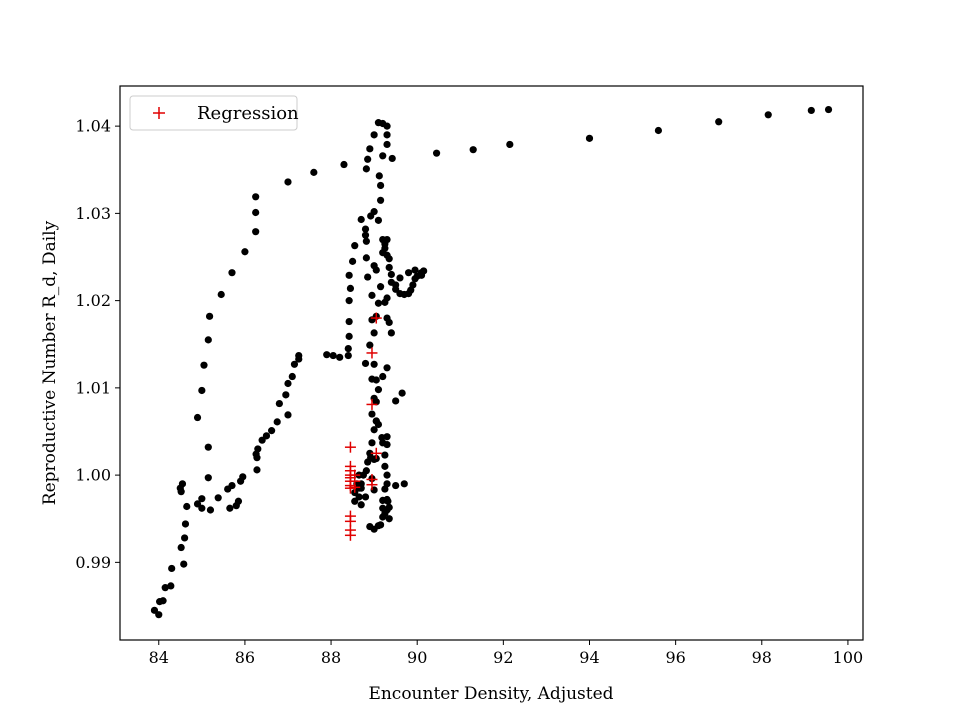 Image resolution: width=960 pixels, height=720 pixels. I want to click on legend: Regression, so click(214, 113).